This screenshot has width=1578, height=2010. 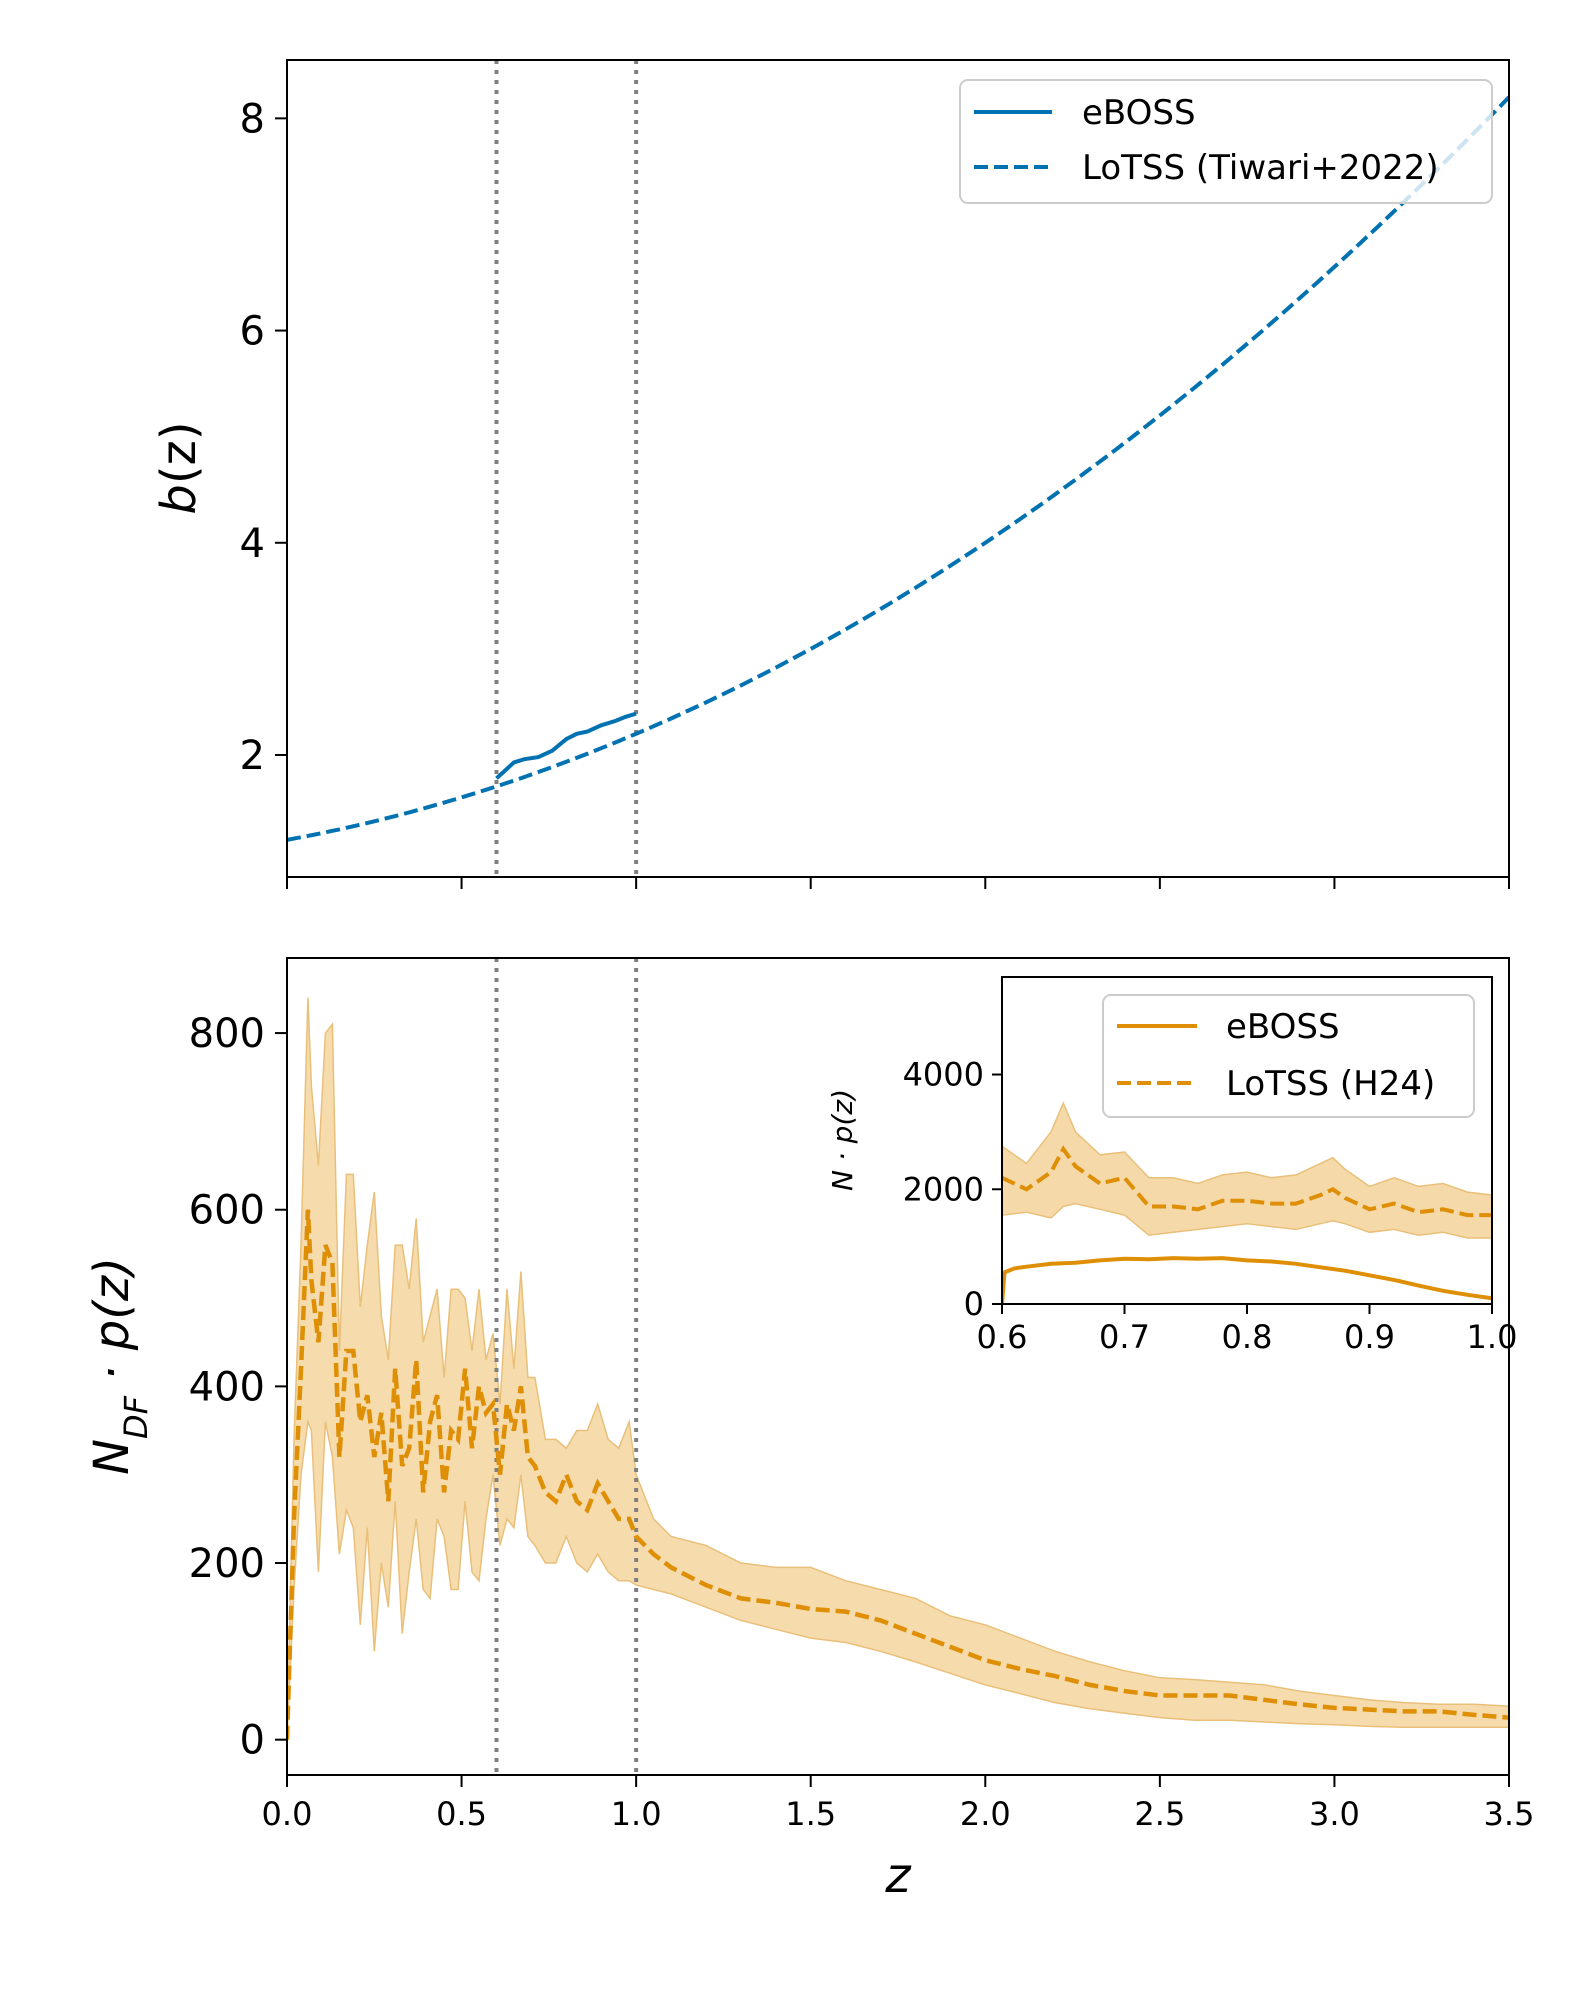 I want to click on inset-xtick-label-2: 0.8, so click(x=1247, y=1337).